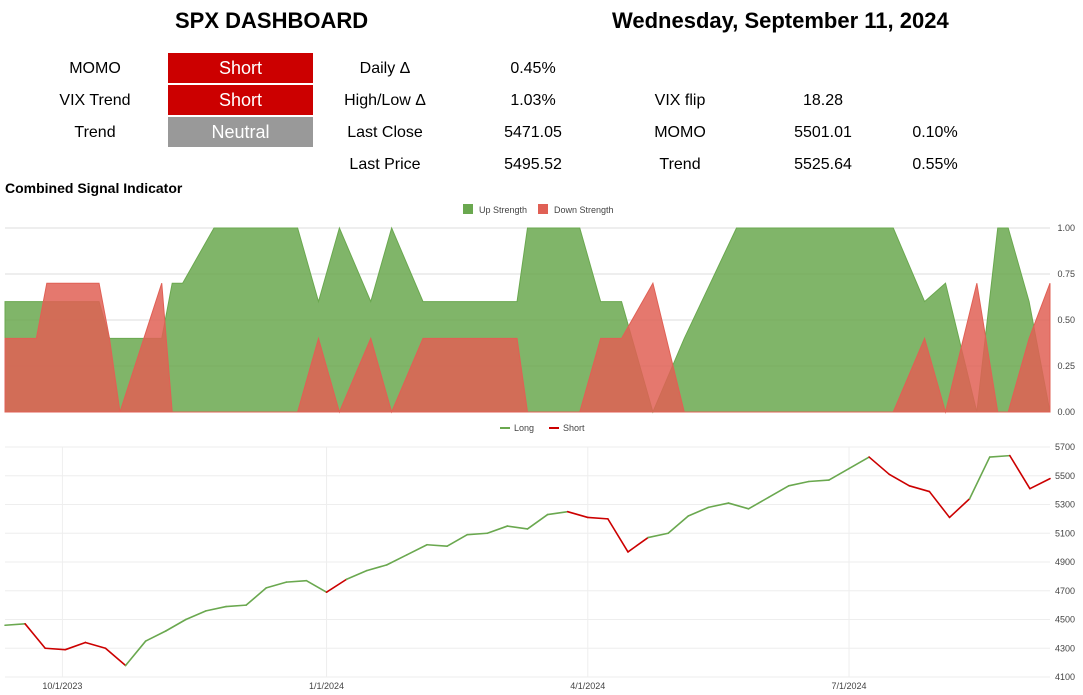 Image resolution: width=1083 pixels, height=695 pixels. I want to click on dashboard-date: Wednesday, September 11, 2024, so click(780, 20).